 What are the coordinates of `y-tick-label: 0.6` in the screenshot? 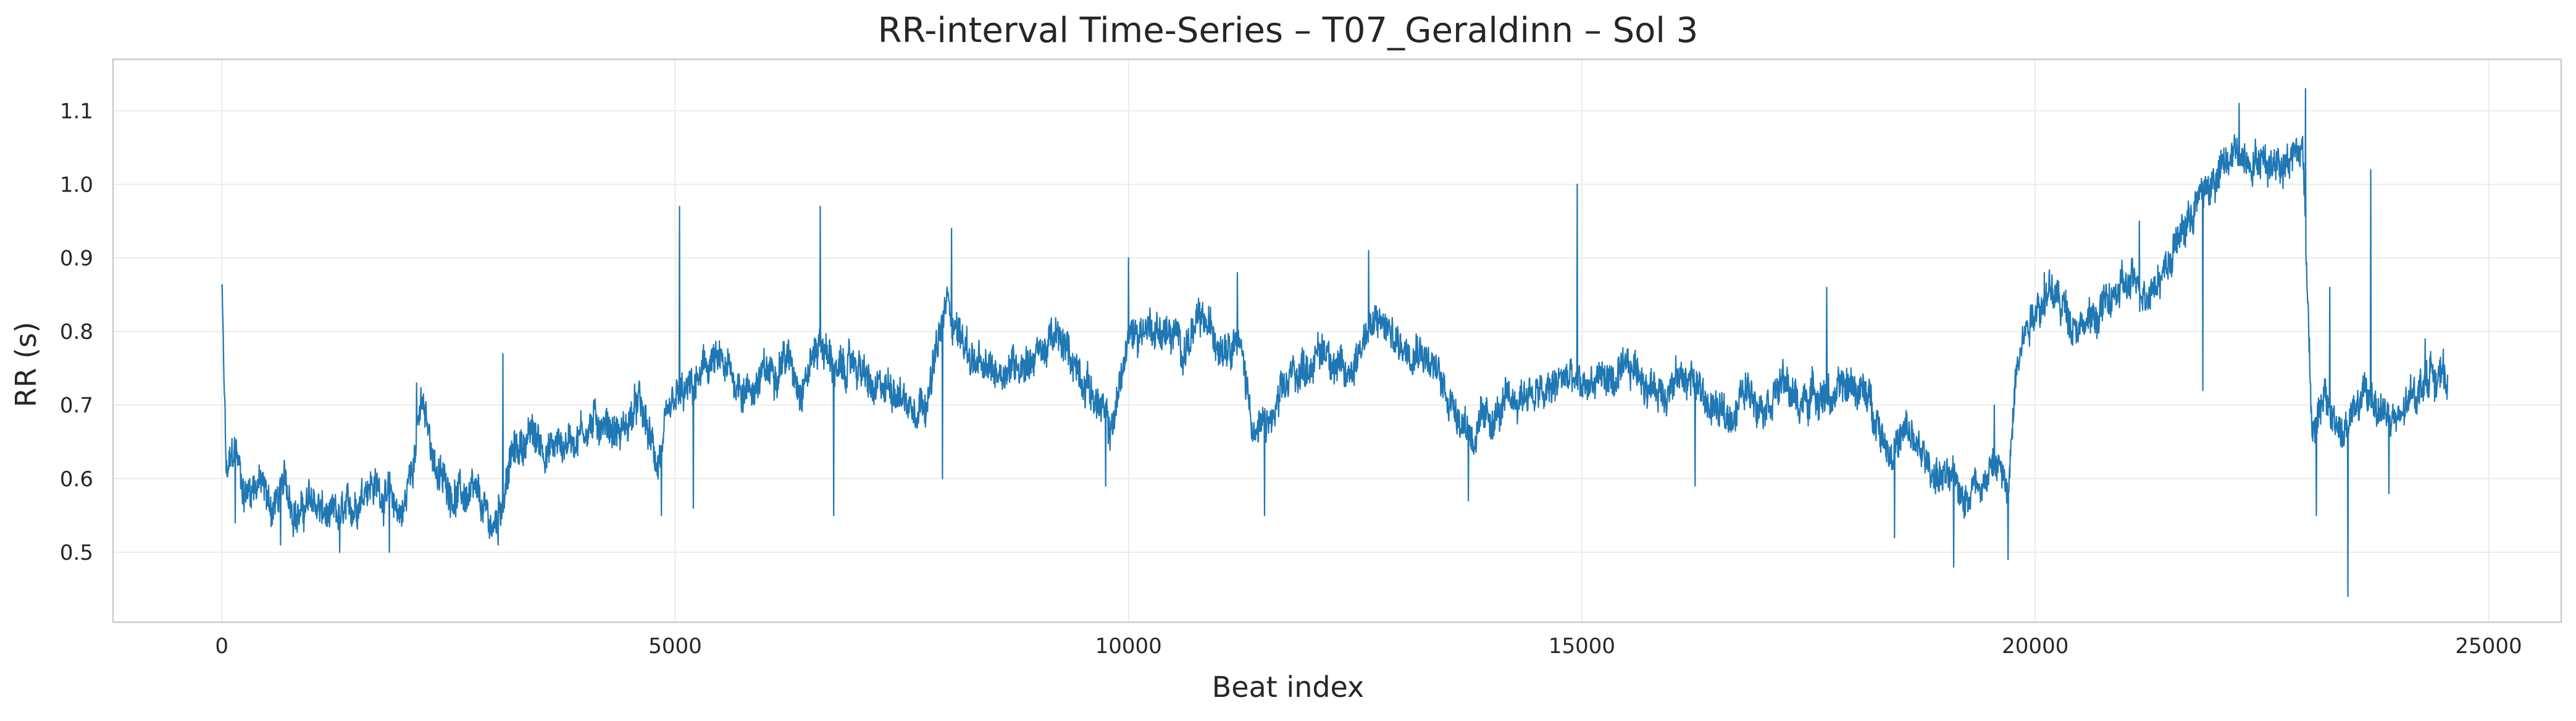 It's located at (77, 479).